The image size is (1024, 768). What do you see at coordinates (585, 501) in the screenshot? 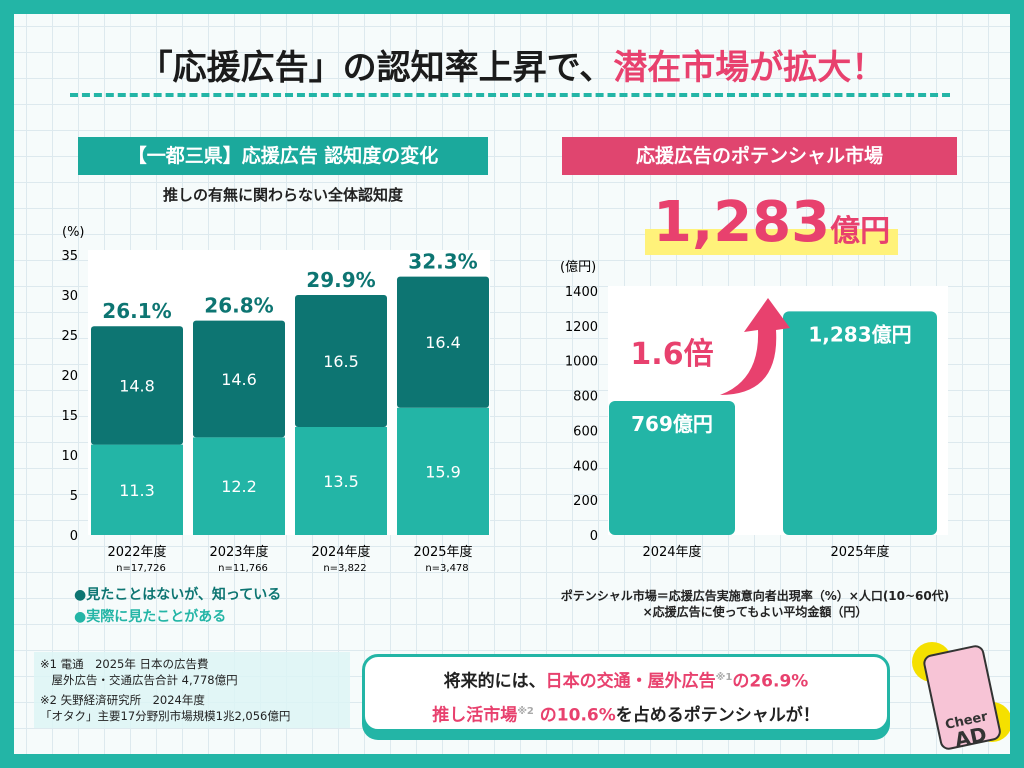
I see `y-tick-label: 200` at bounding box center [585, 501].